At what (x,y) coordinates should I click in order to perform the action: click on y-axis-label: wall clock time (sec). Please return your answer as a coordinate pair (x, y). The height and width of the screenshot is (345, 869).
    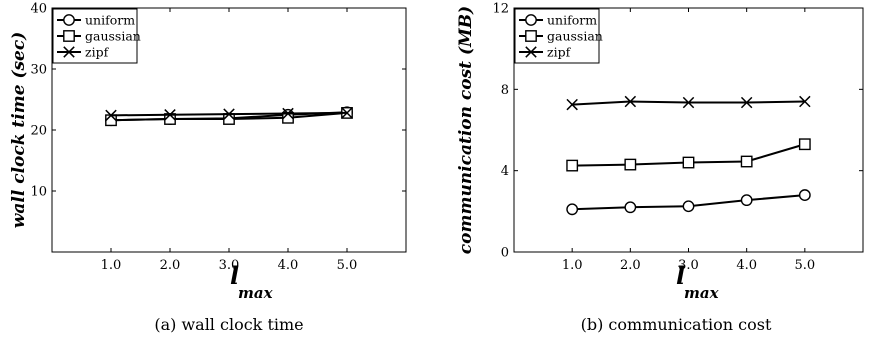
    Looking at the image, I should click on (19, 130).